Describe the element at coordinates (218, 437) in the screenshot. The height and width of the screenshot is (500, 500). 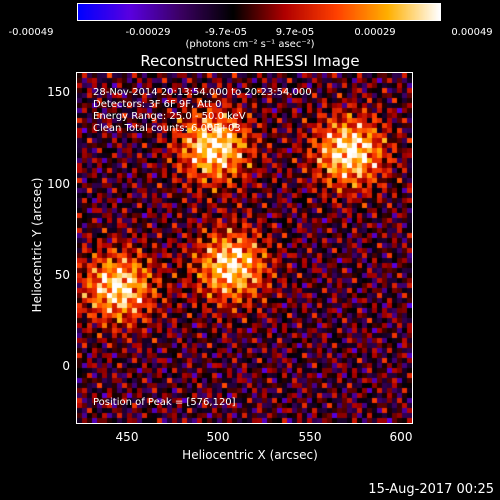
I see `x-tick-label: 500` at that location.